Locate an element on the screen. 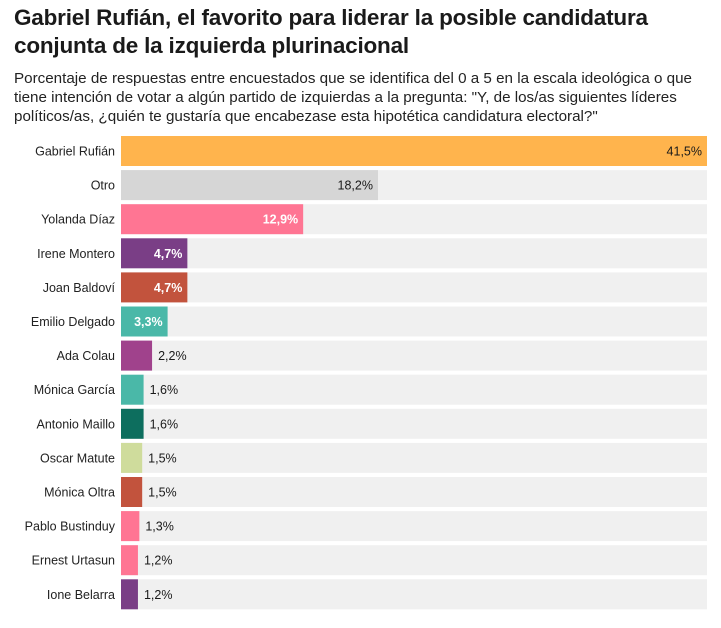 The image size is (721, 628). category-label: Antonio Maillo is located at coordinates (75, 424).